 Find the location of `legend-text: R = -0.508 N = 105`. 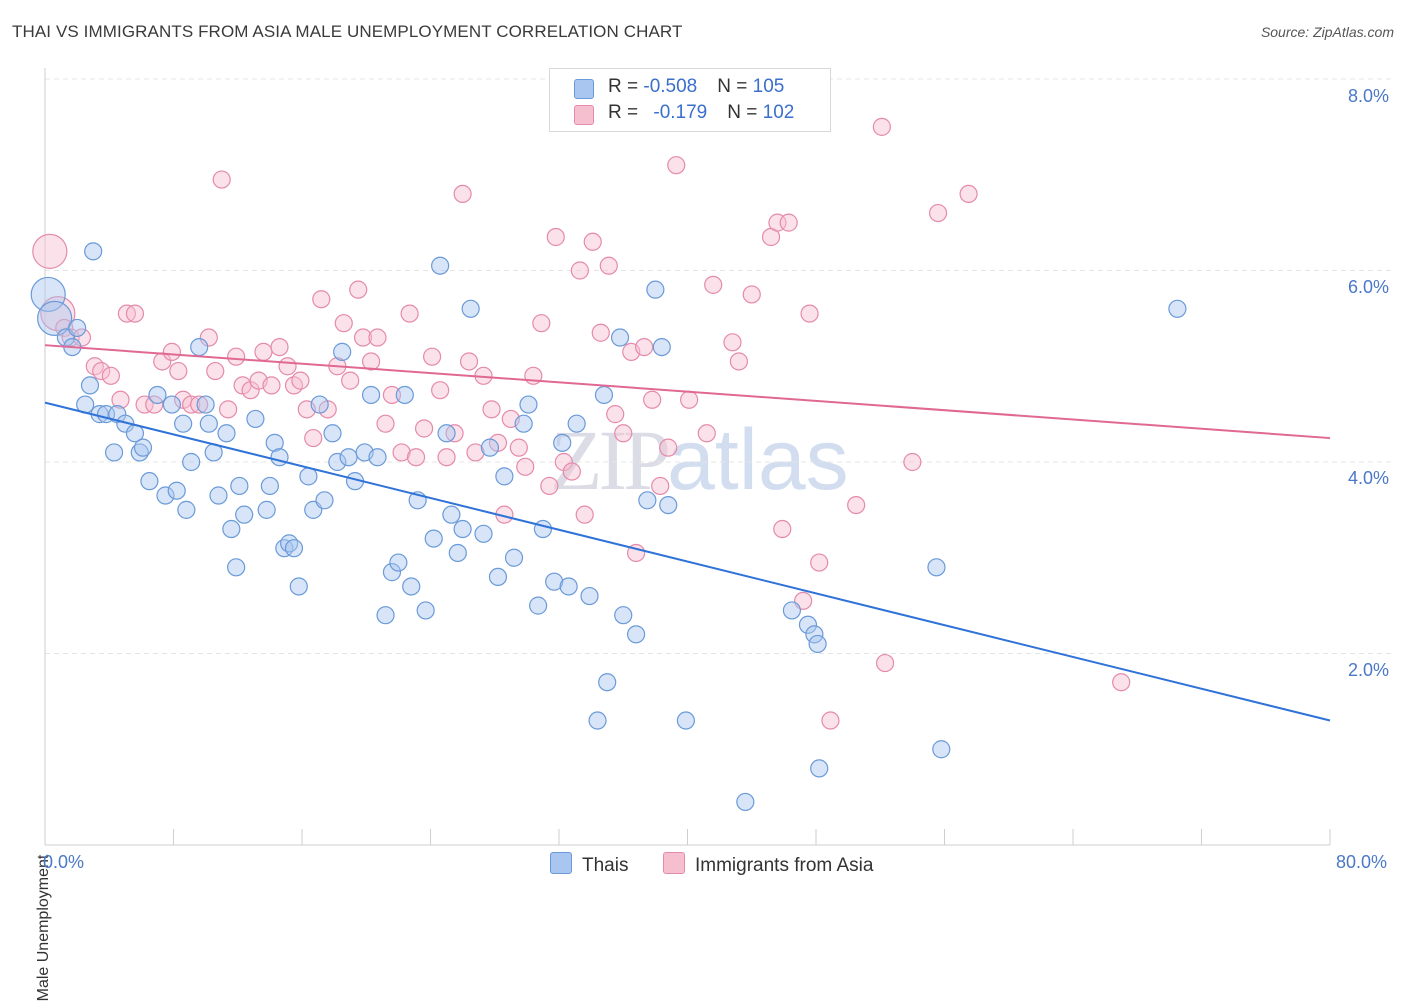

legend-text: R = -0.508 N = 105 is located at coordinates (696, 86).